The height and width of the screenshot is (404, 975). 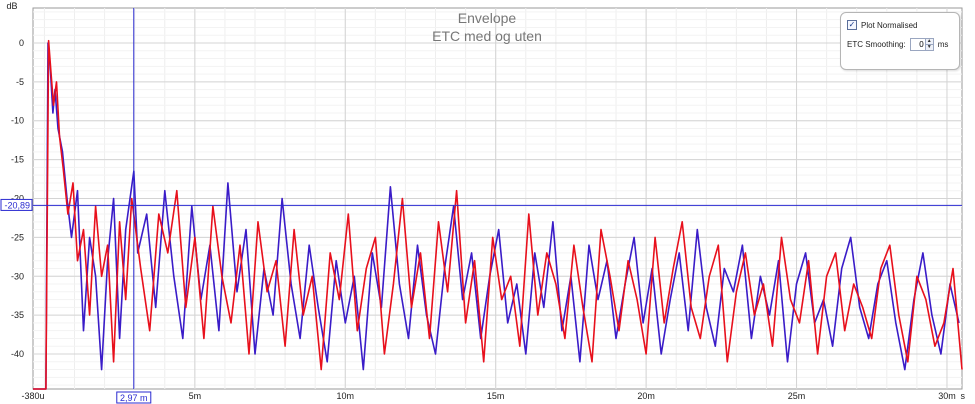 I want to click on x-tick-label: 25m, so click(x=797, y=396).